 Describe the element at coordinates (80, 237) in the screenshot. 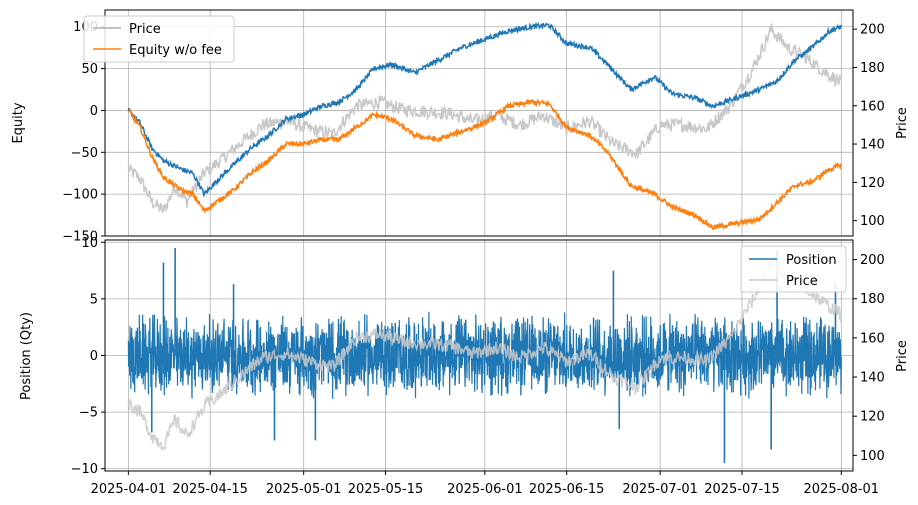

I see `y-tick-label: −150` at that location.